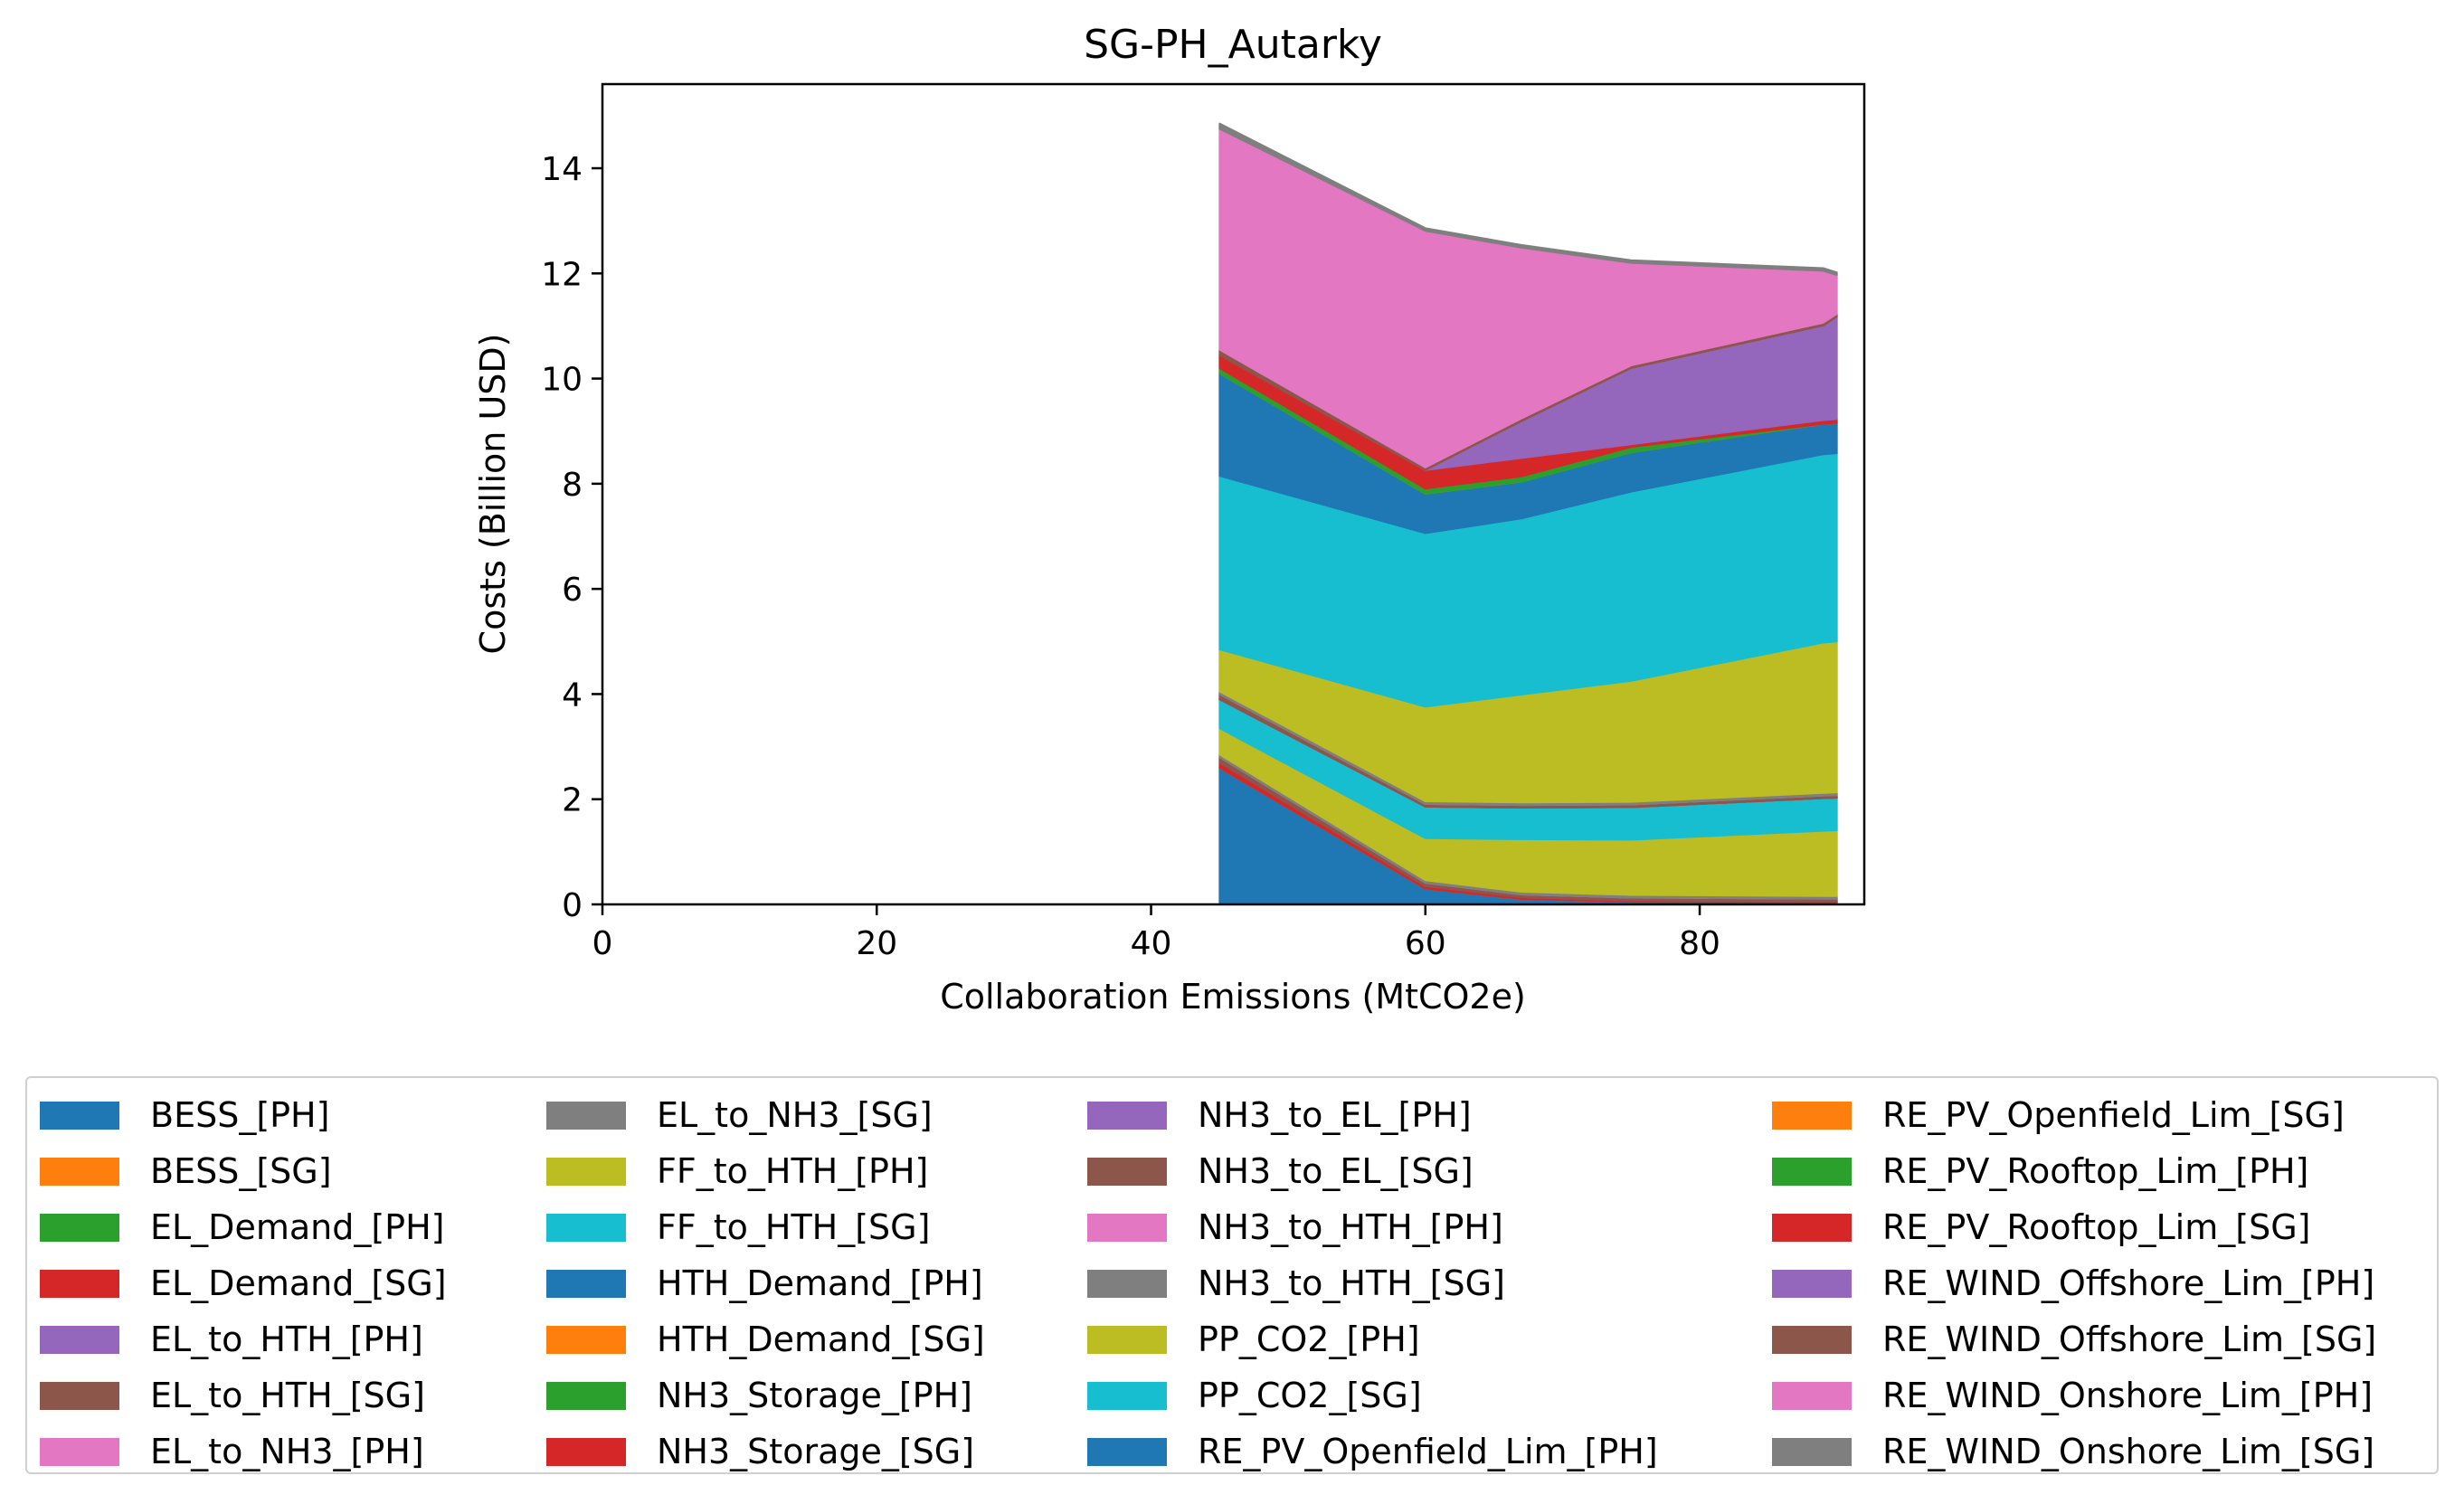  I want to click on legend-item: EL_to_NH3_[PH], so click(225, 1452).